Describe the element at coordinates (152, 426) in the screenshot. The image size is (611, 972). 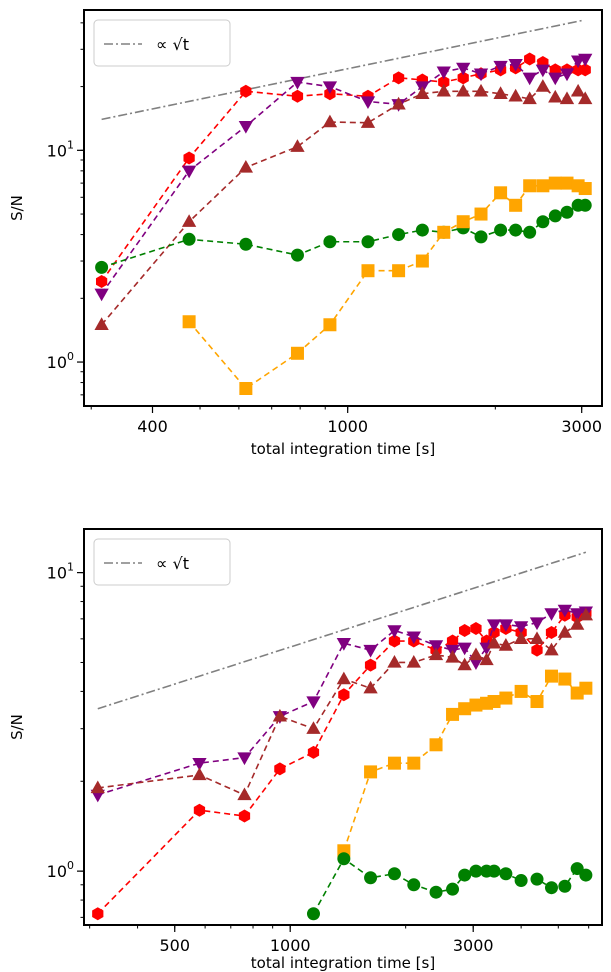
I see `x-tick-label: 400` at that location.